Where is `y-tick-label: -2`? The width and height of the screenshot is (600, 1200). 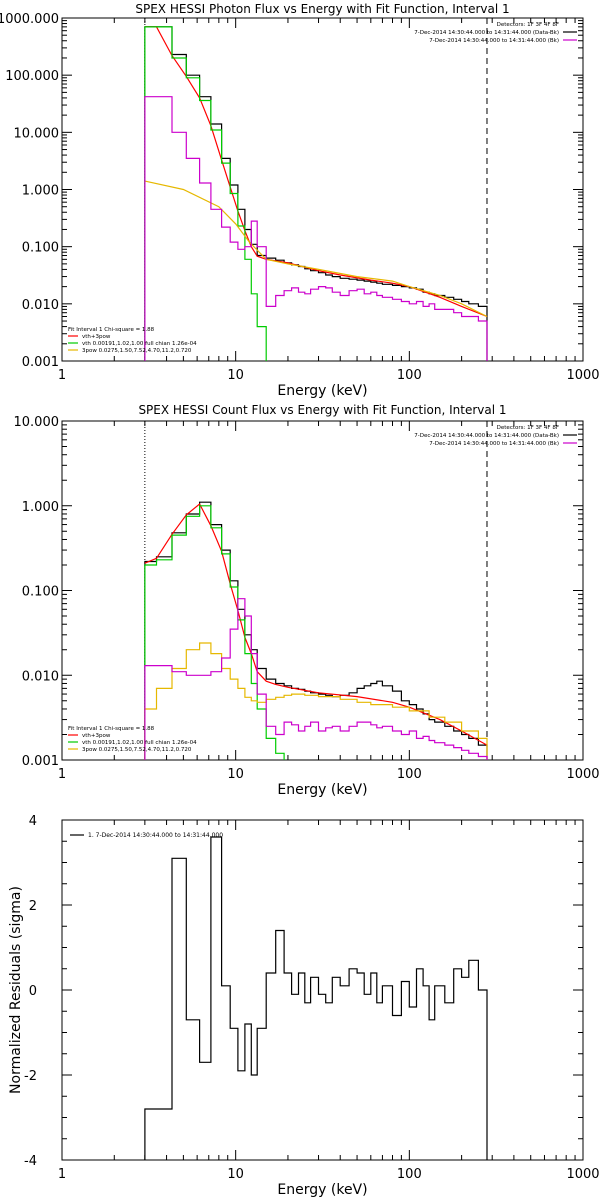
y-tick-label: -2 is located at coordinates (30, 1076).